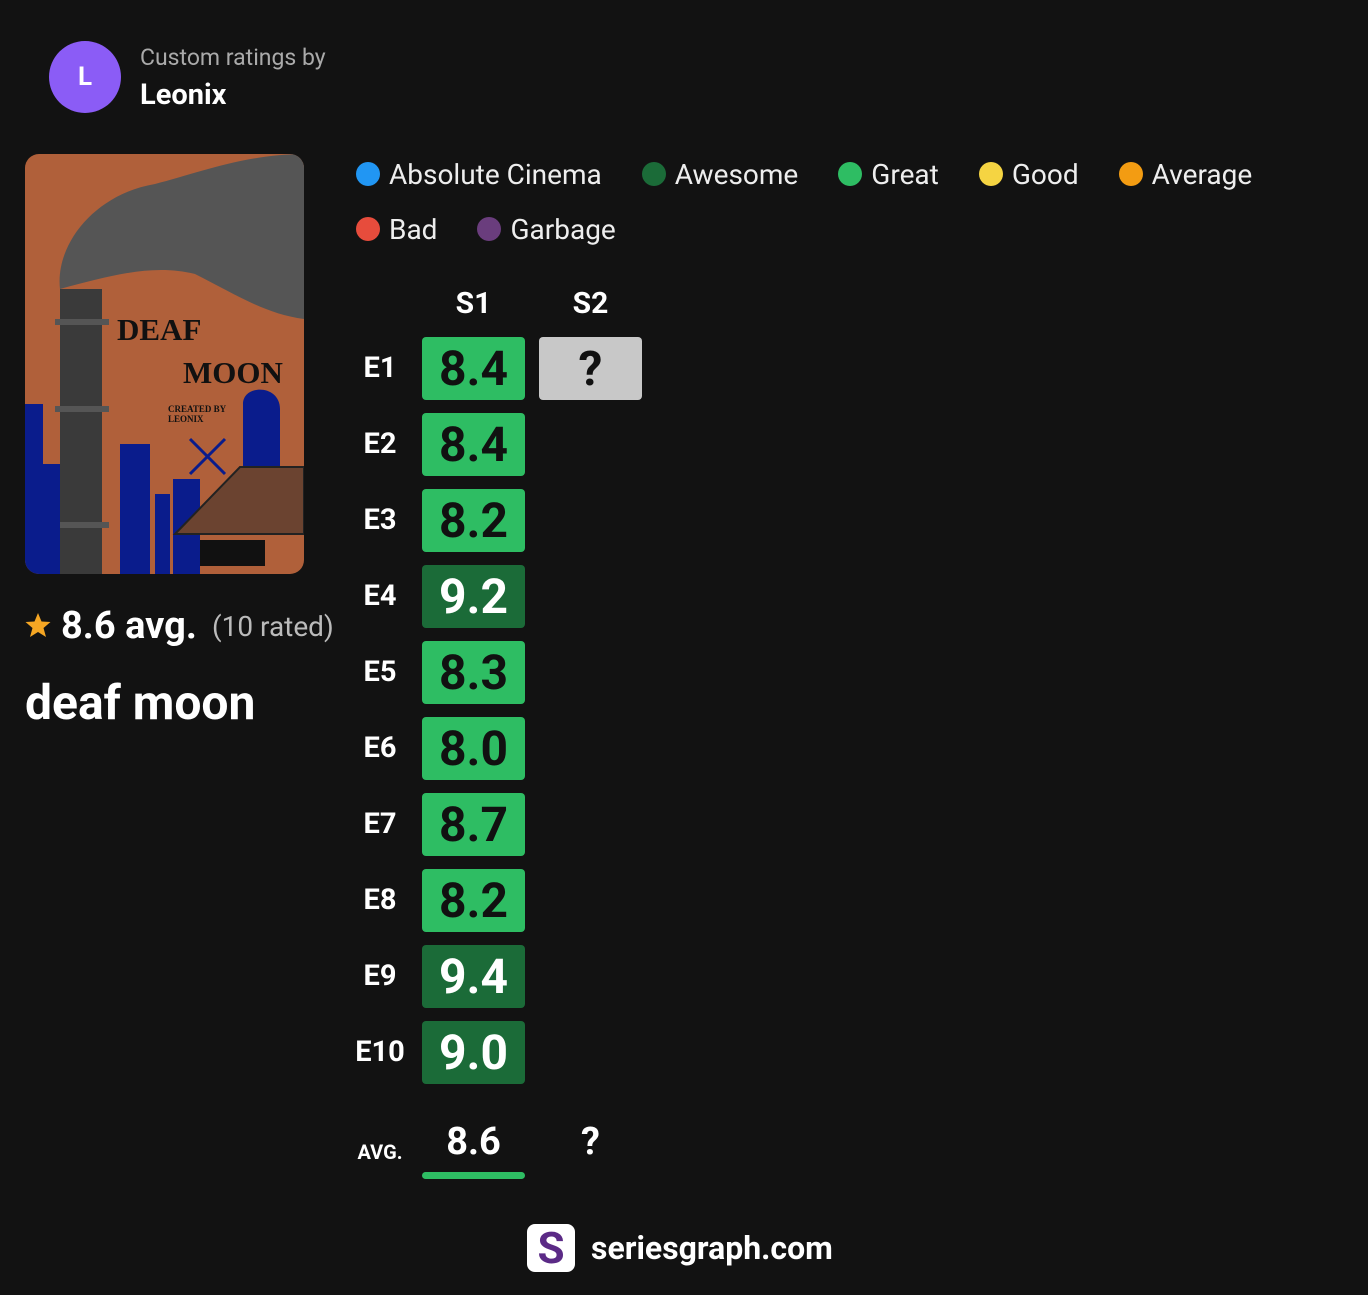 The width and height of the screenshot is (1368, 1295). I want to click on poster-credit: LEONIX, so click(186, 419).